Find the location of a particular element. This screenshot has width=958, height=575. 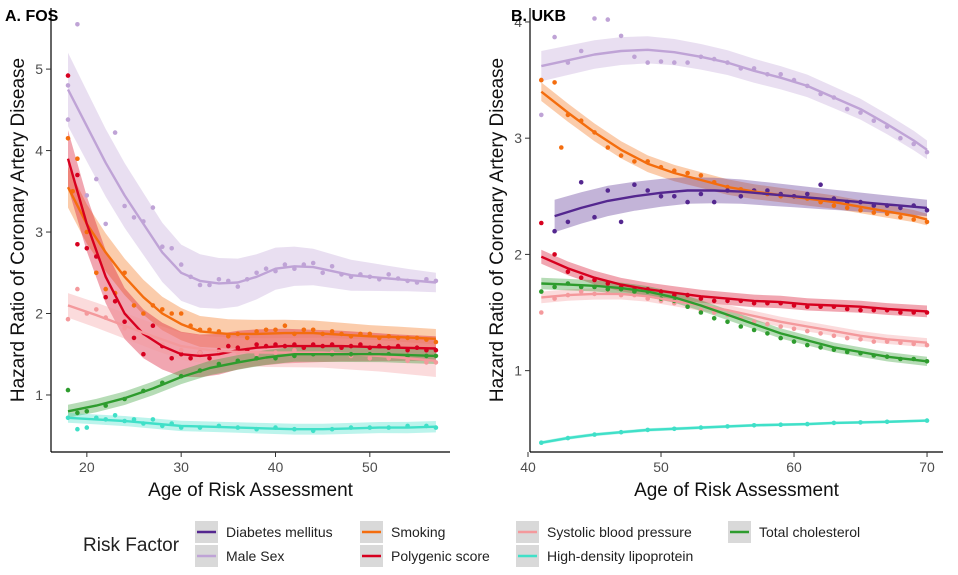

band-systolic-blood-pressure is located at coordinates (252, 335).